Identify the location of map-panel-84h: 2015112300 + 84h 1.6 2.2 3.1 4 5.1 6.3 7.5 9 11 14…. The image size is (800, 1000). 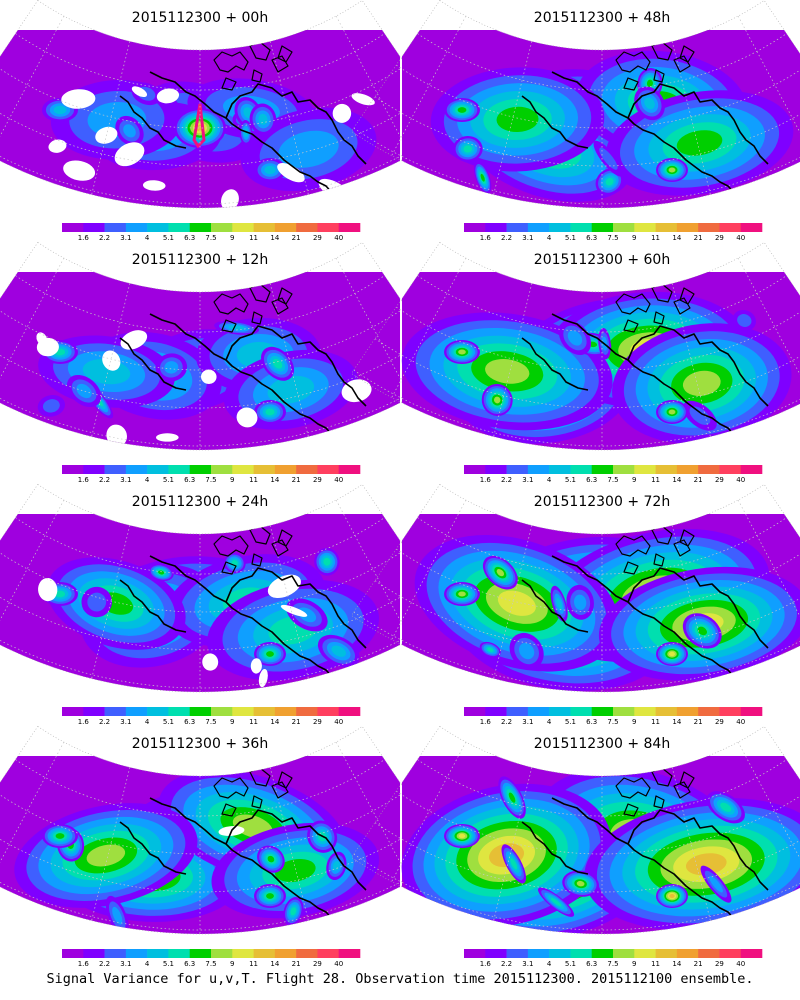
(575, 846).